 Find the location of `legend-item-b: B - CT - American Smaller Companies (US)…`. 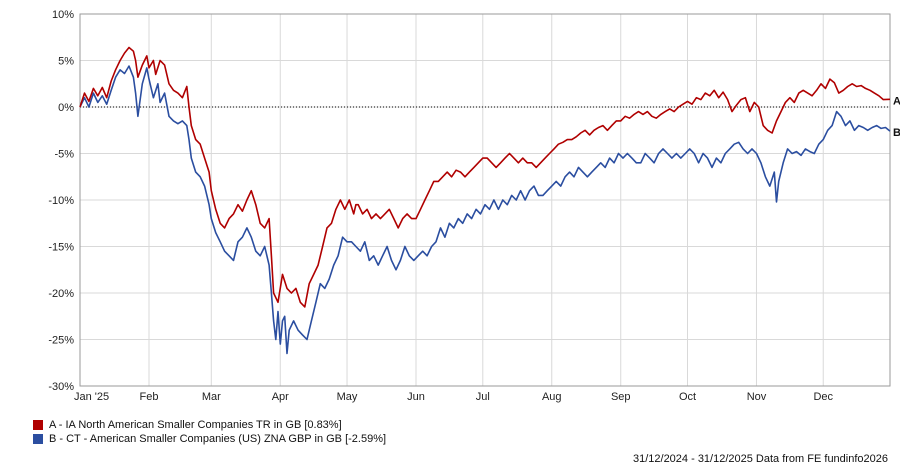

legend-item-b: B - CT - American Smaller Companies (US)… is located at coordinates (209, 439).